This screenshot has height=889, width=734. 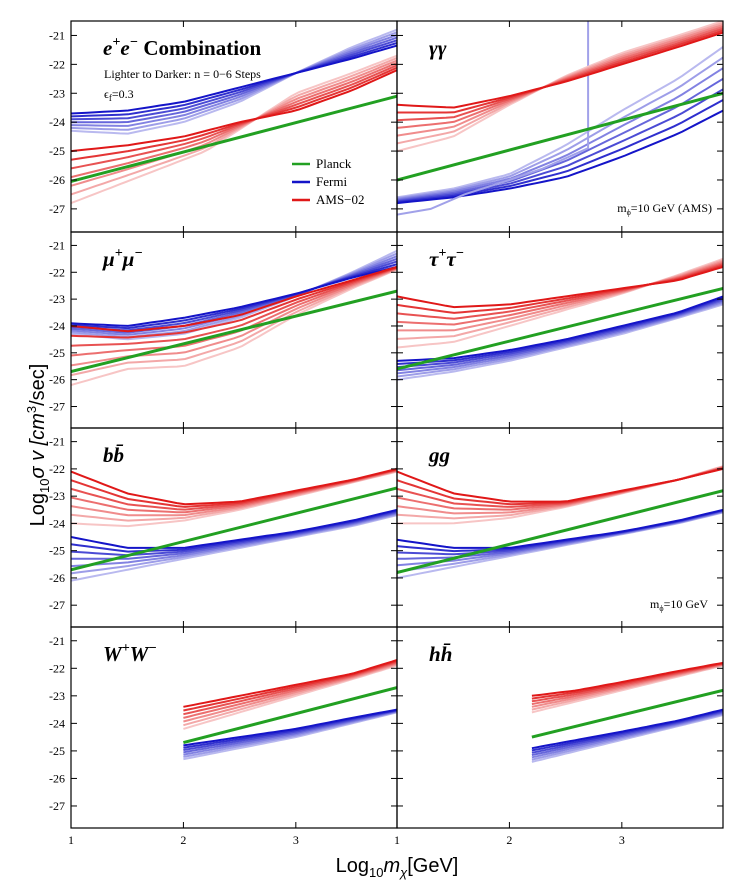 I want to click on fermi-curve-n3, so click(x=234, y=80).